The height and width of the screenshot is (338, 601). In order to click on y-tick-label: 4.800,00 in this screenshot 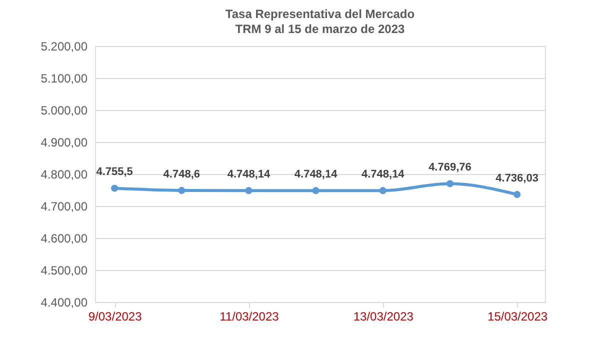, I will do `click(64, 175)`.